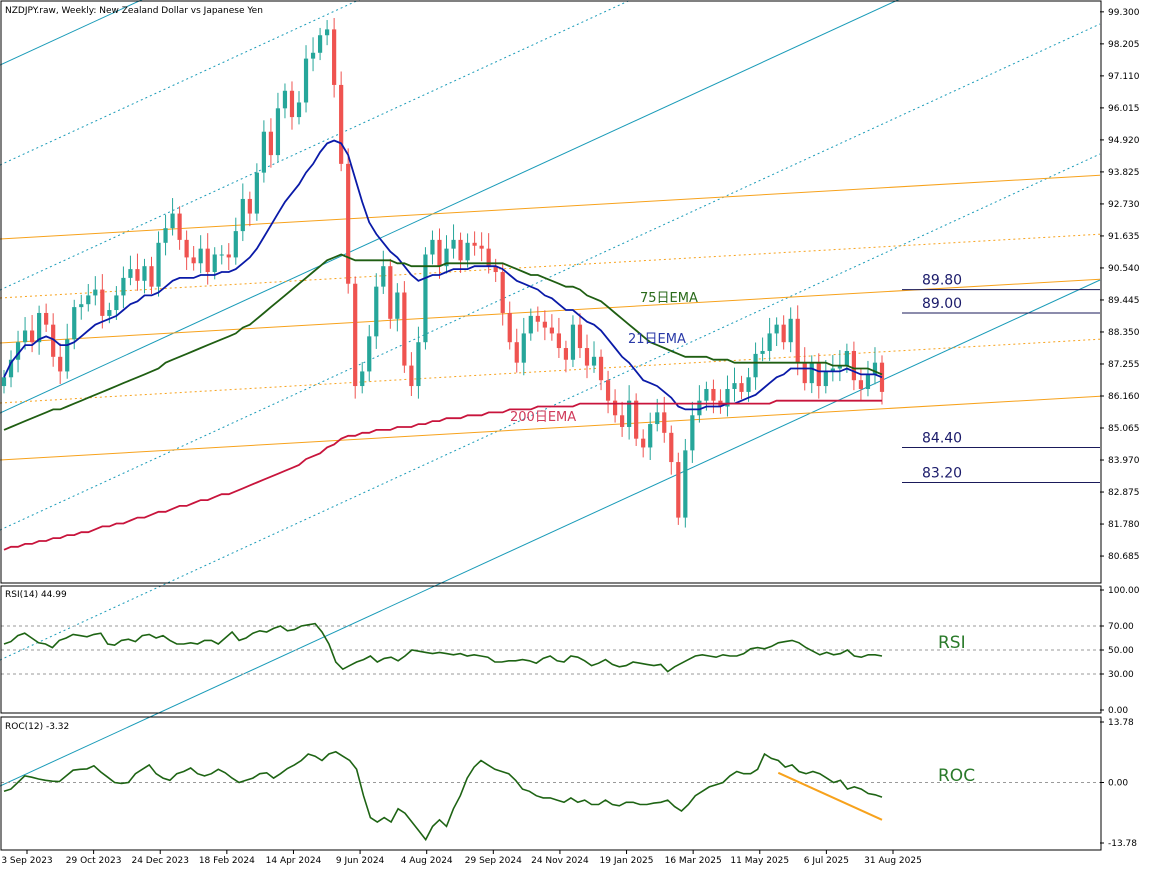  I want to click on y-tick-label: 96.015, so click(1124, 109).